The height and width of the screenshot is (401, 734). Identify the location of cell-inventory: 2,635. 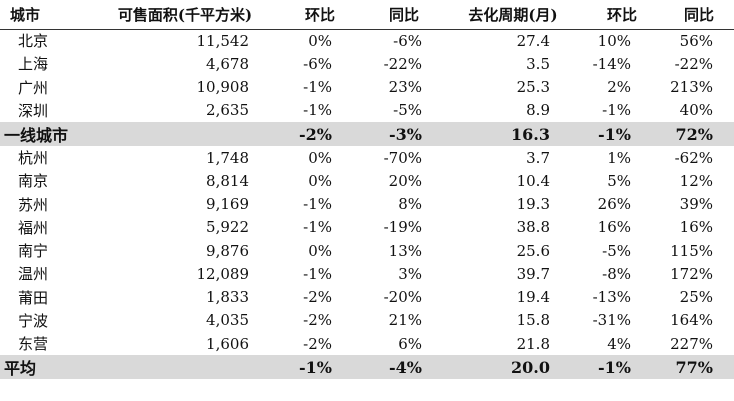
(227, 110).